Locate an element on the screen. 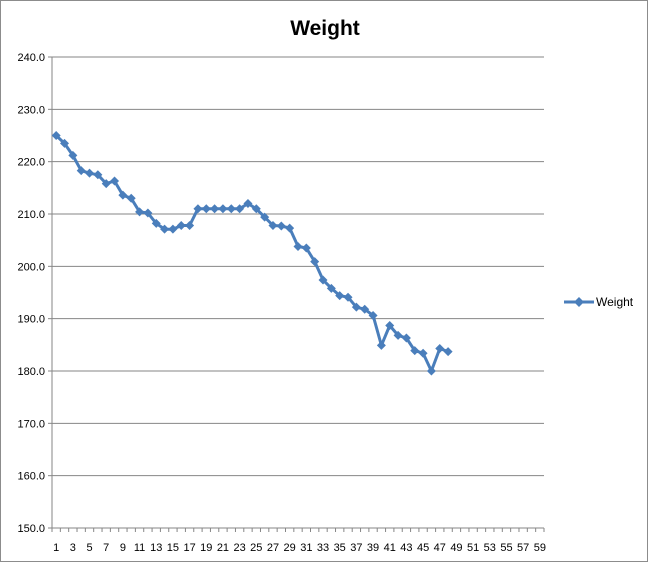 Image resolution: width=648 pixels, height=562 pixels. x-tick-label: 39 is located at coordinates (373, 548).